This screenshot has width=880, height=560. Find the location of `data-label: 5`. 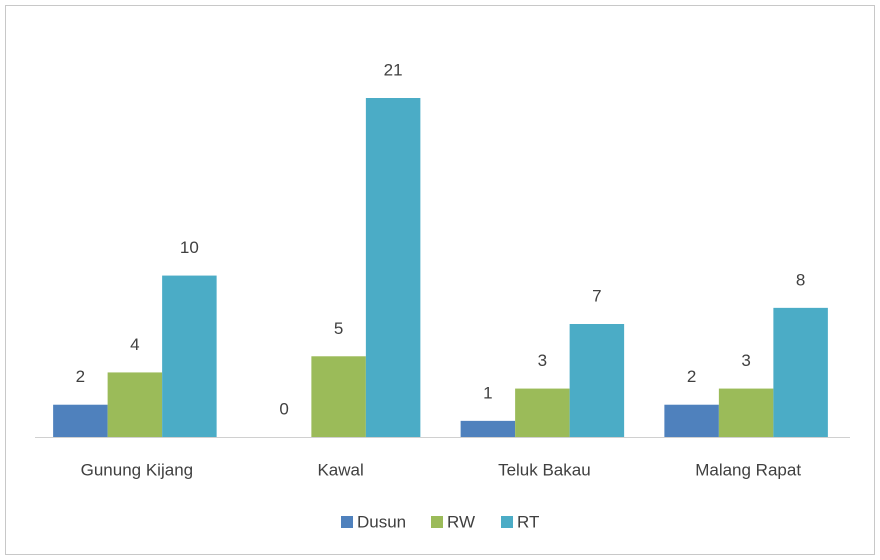

data-label: 5 is located at coordinates (338, 328).